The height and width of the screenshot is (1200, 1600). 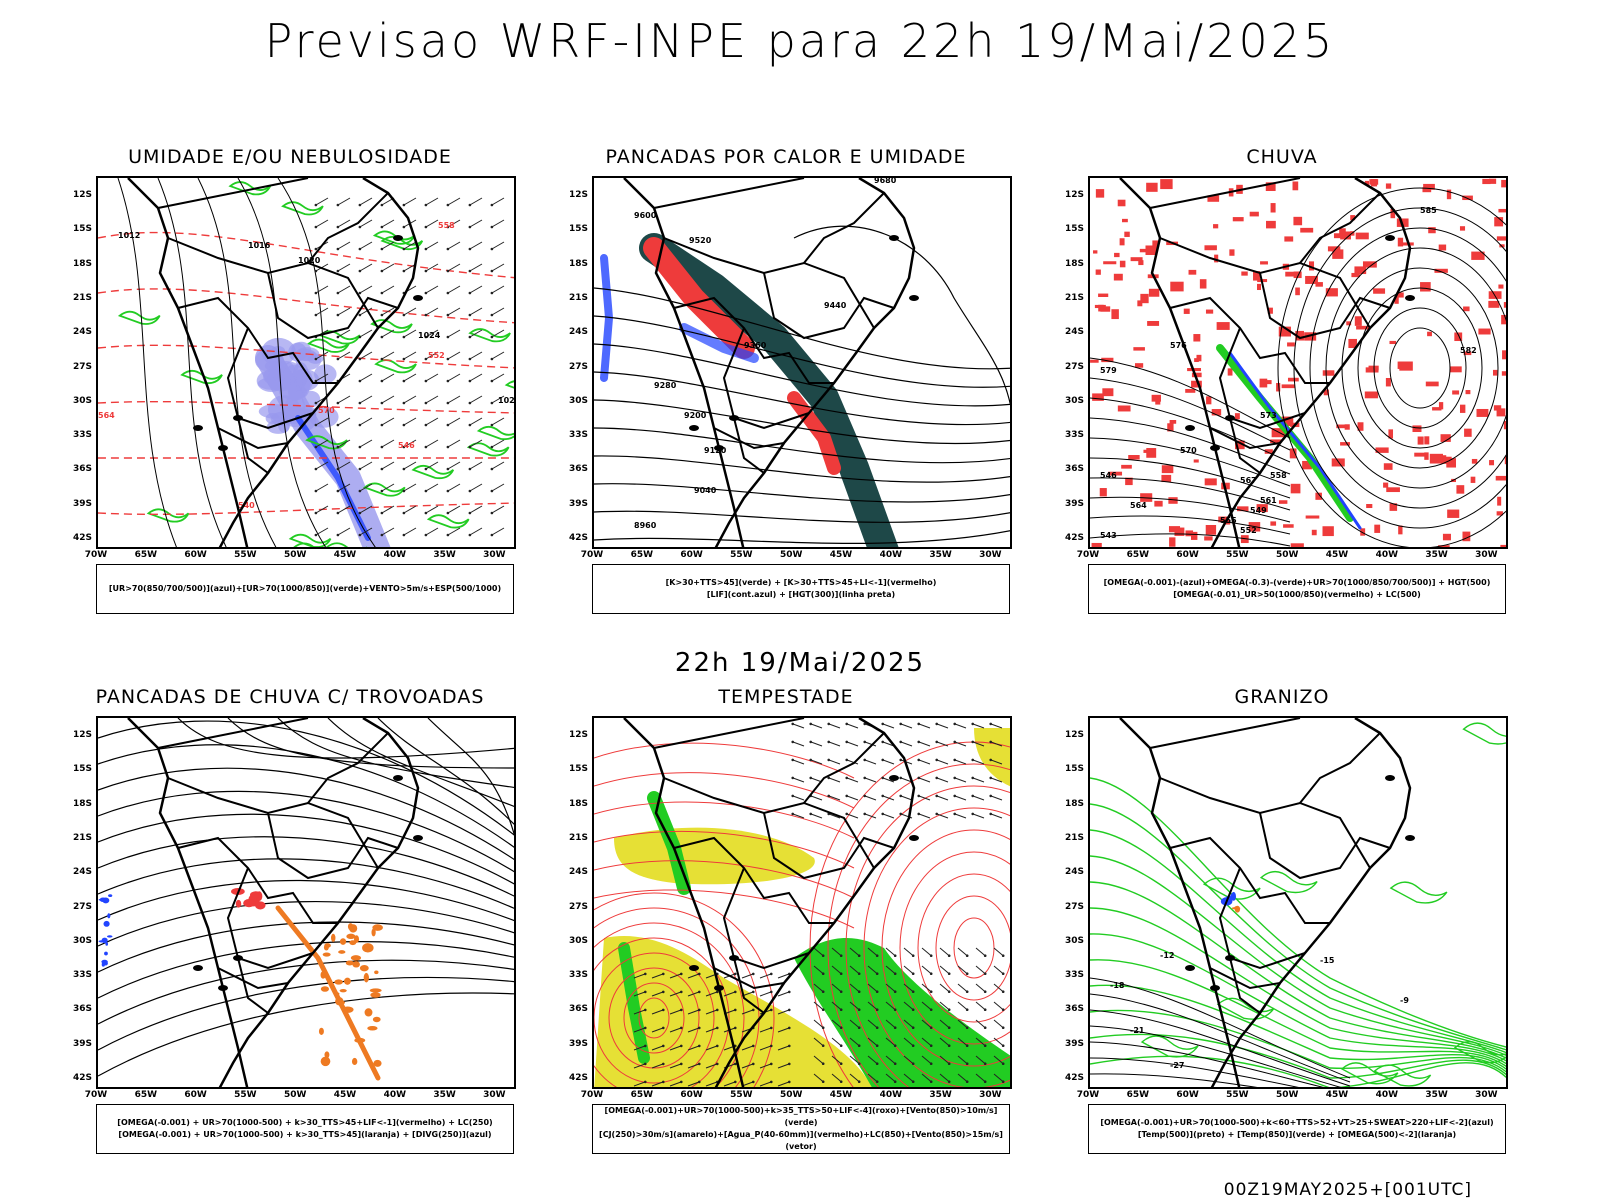 I want to click on svg-text: 576, so click(x=1178, y=345).